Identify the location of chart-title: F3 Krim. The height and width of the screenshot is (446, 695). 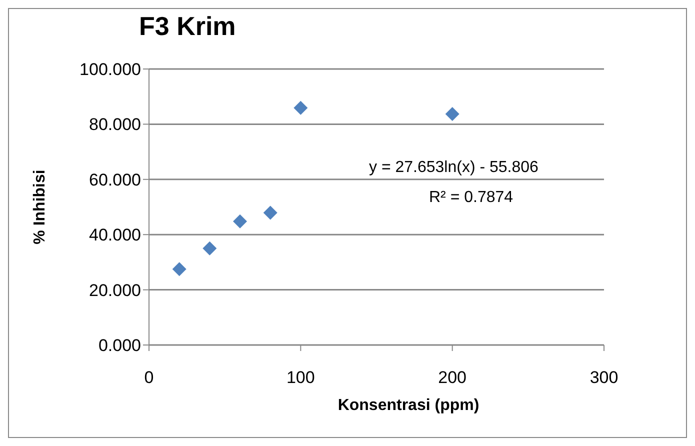
(187, 26).